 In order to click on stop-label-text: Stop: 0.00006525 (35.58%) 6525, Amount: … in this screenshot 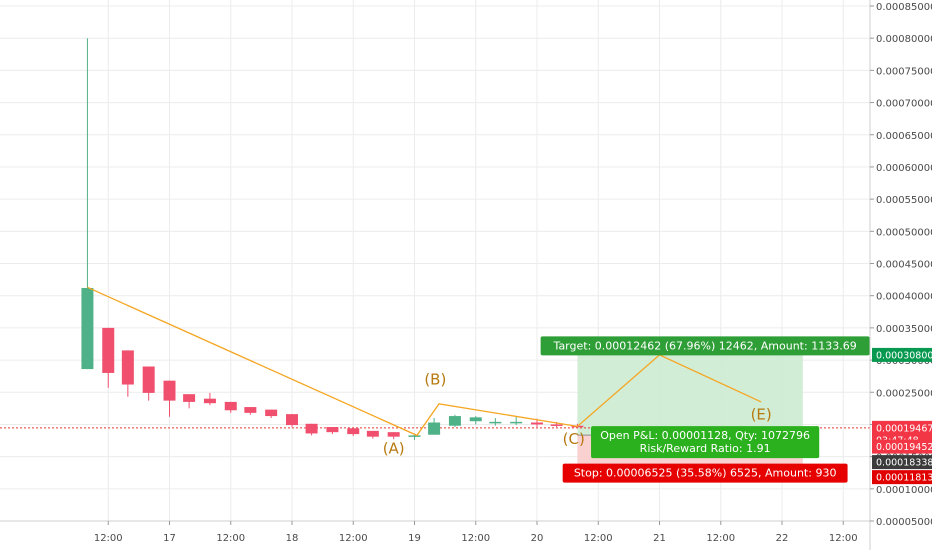, I will do `click(705, 473)`.